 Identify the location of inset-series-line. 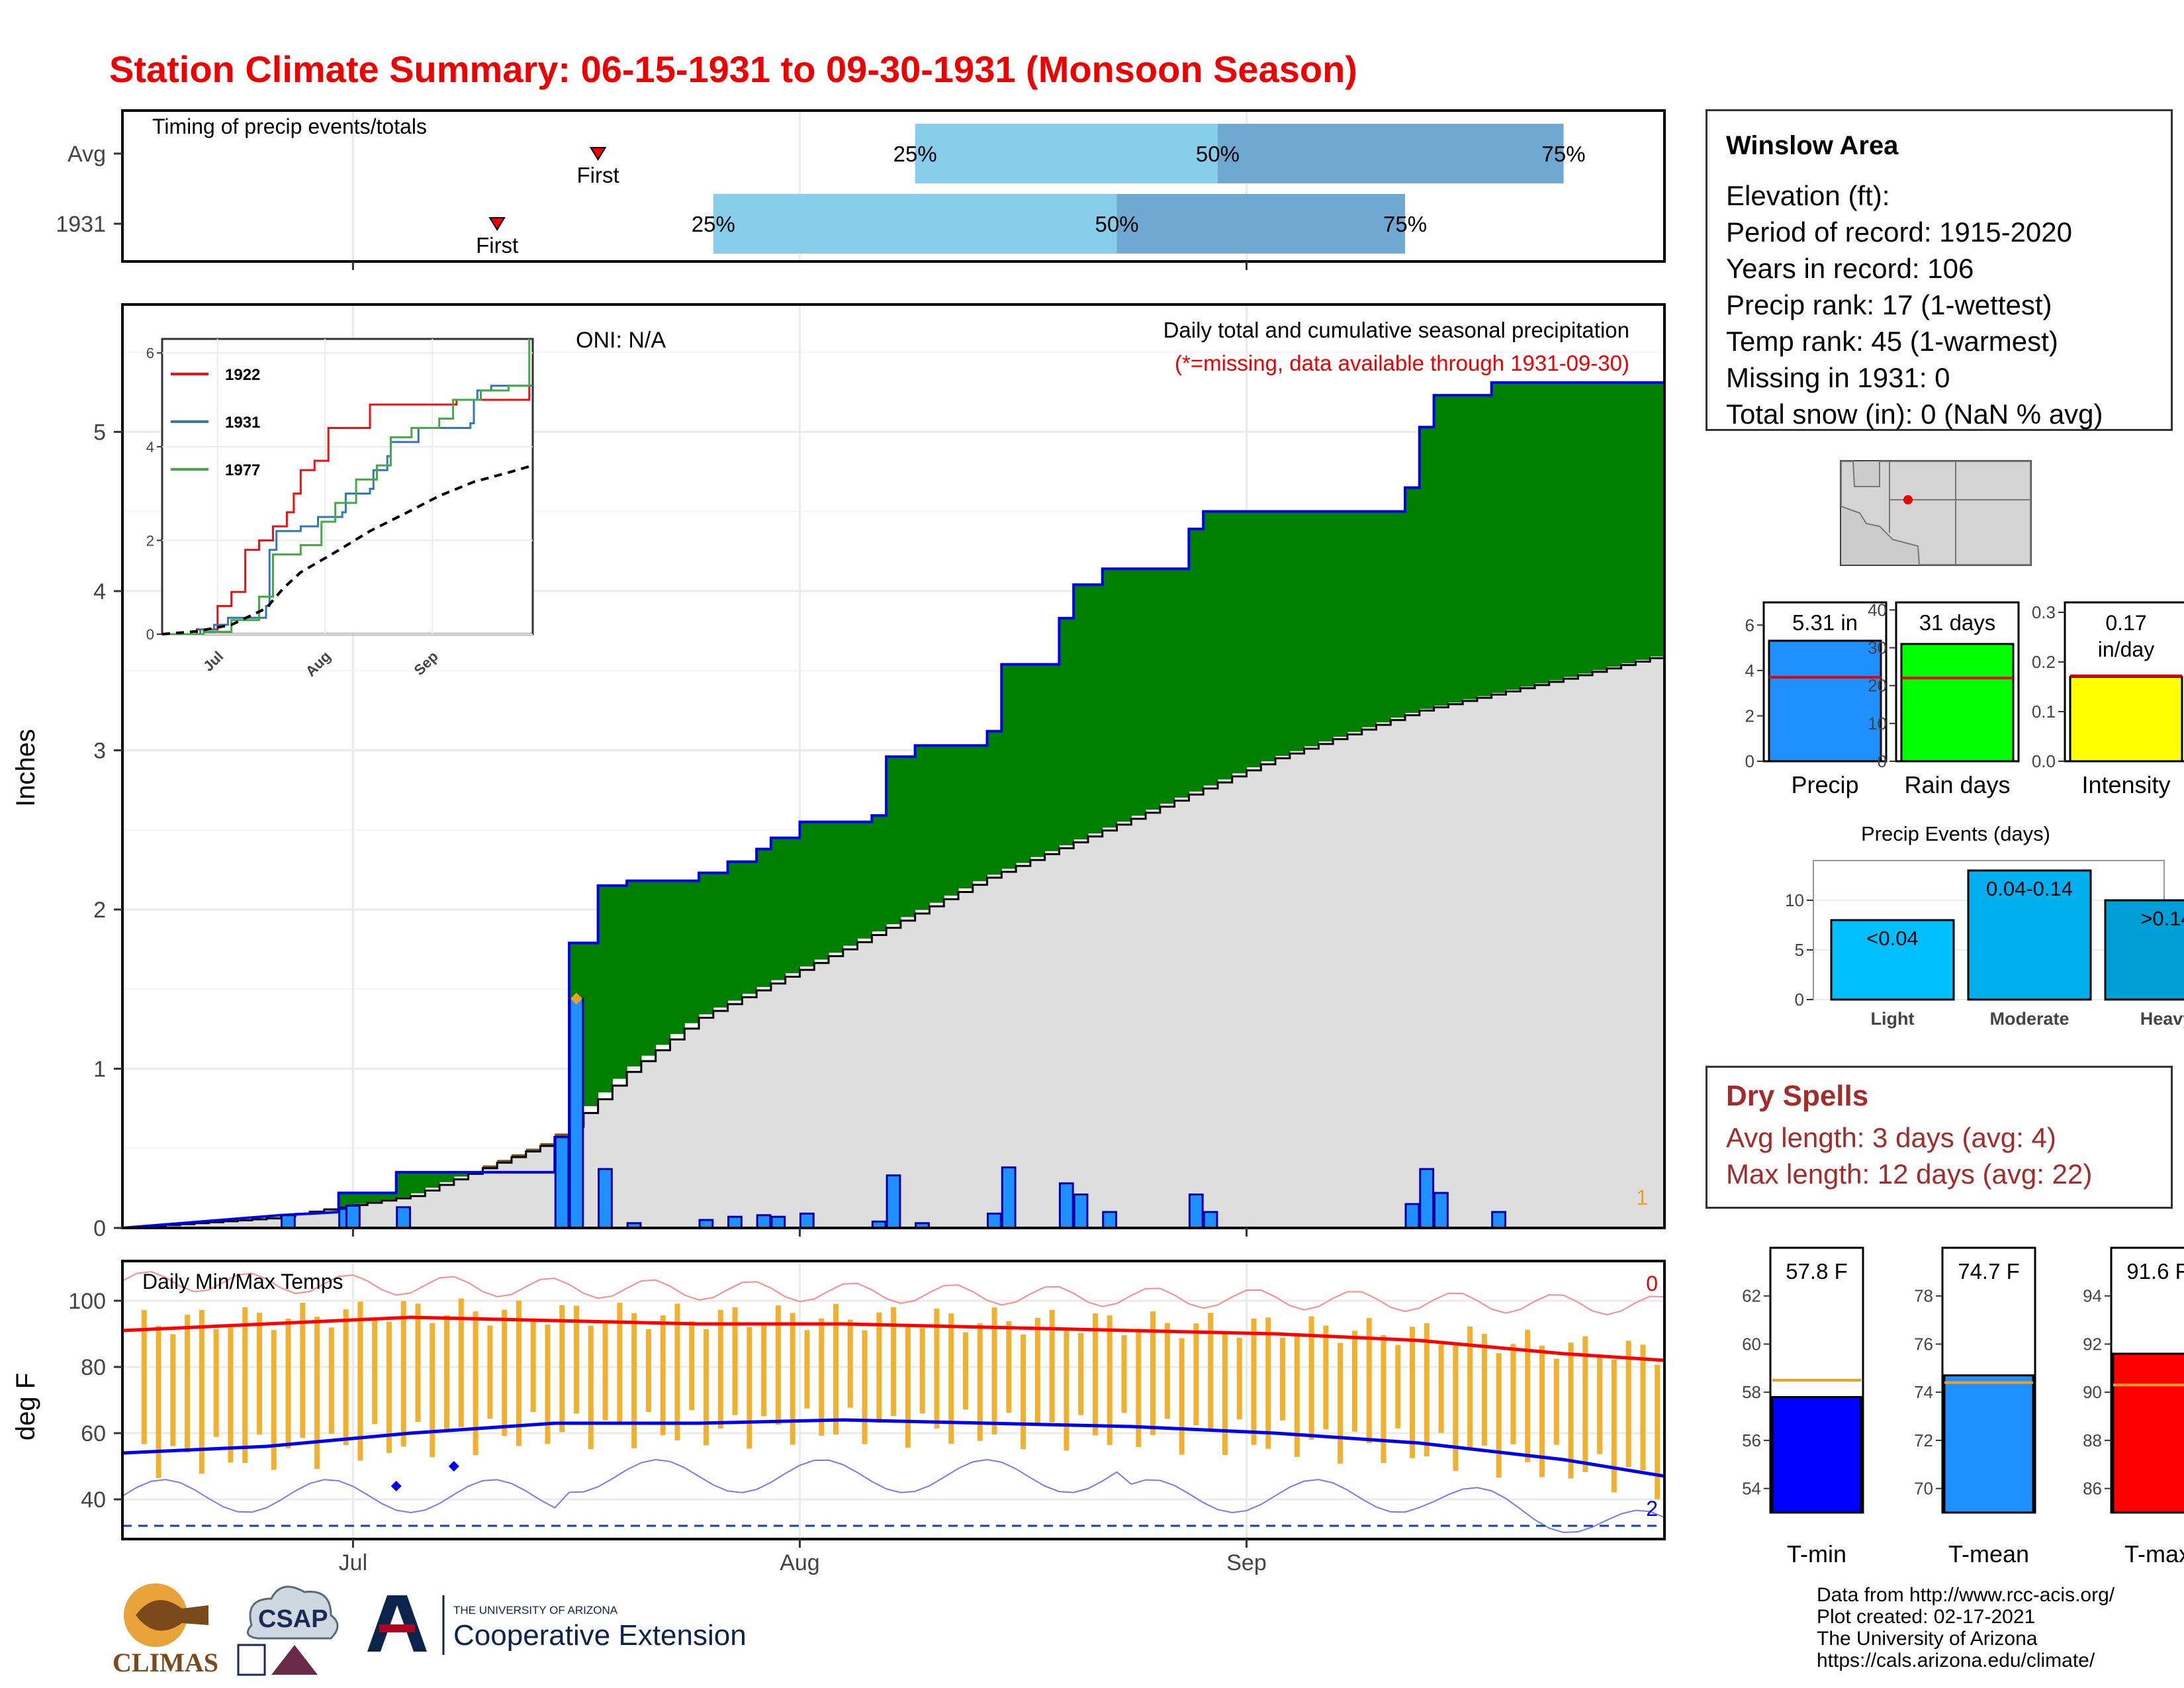
(346, 487).